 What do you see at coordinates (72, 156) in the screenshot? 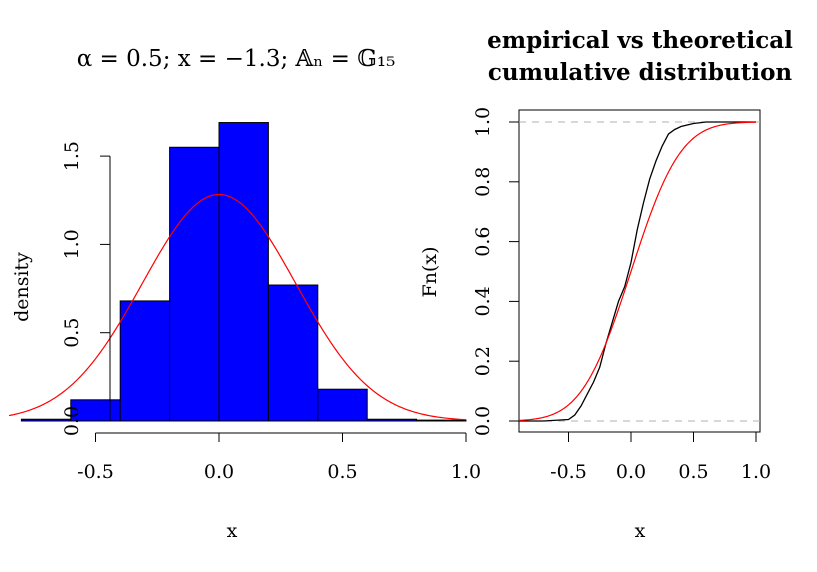
I see `histogram-y-tick-label: 1.5` at bounding box center [72, 156].